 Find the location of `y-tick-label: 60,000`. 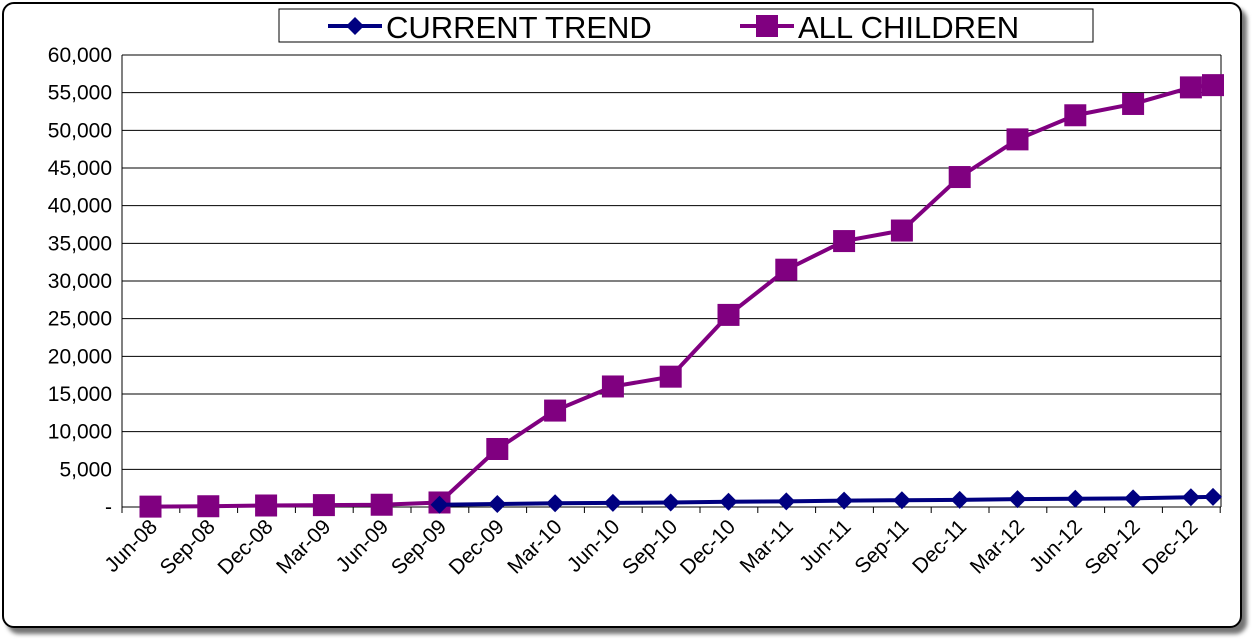

y-tick-label: 60,000 is located at coordinates (80, 55).